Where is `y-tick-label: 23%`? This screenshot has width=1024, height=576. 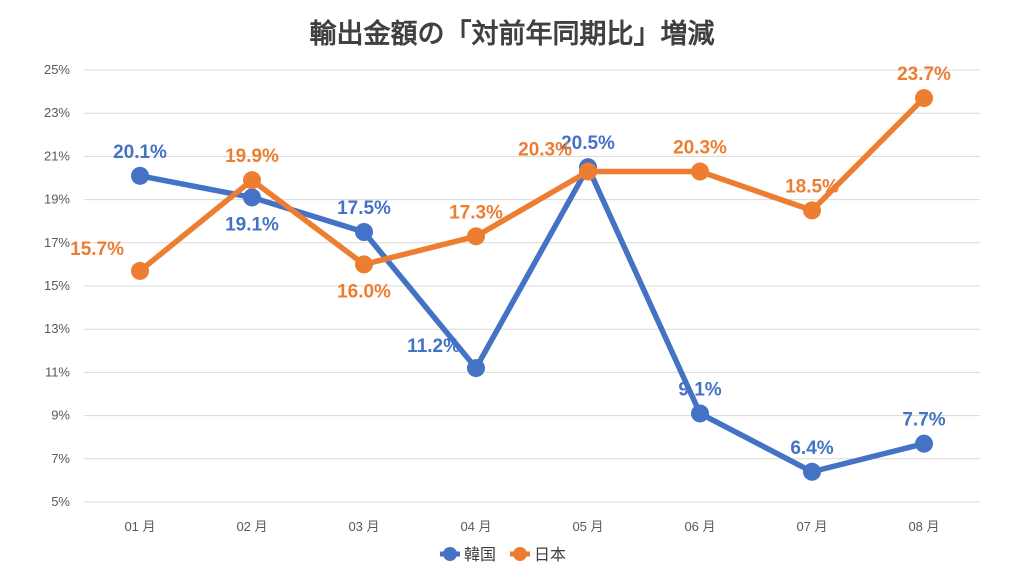 y-tick-label: 23% is located at coordinates (57, 112).